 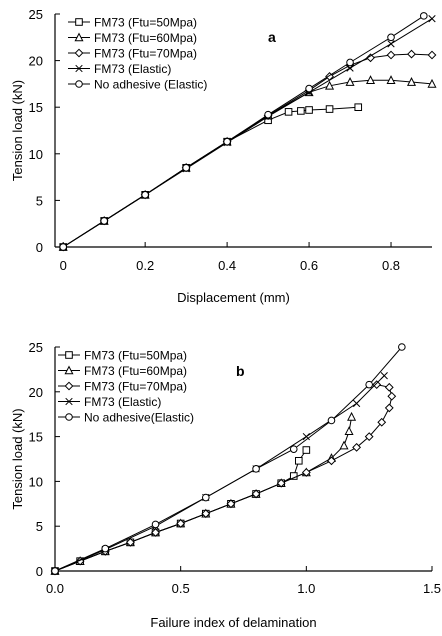 I want to click on panel-letter: a, so click(x=272, y=37).